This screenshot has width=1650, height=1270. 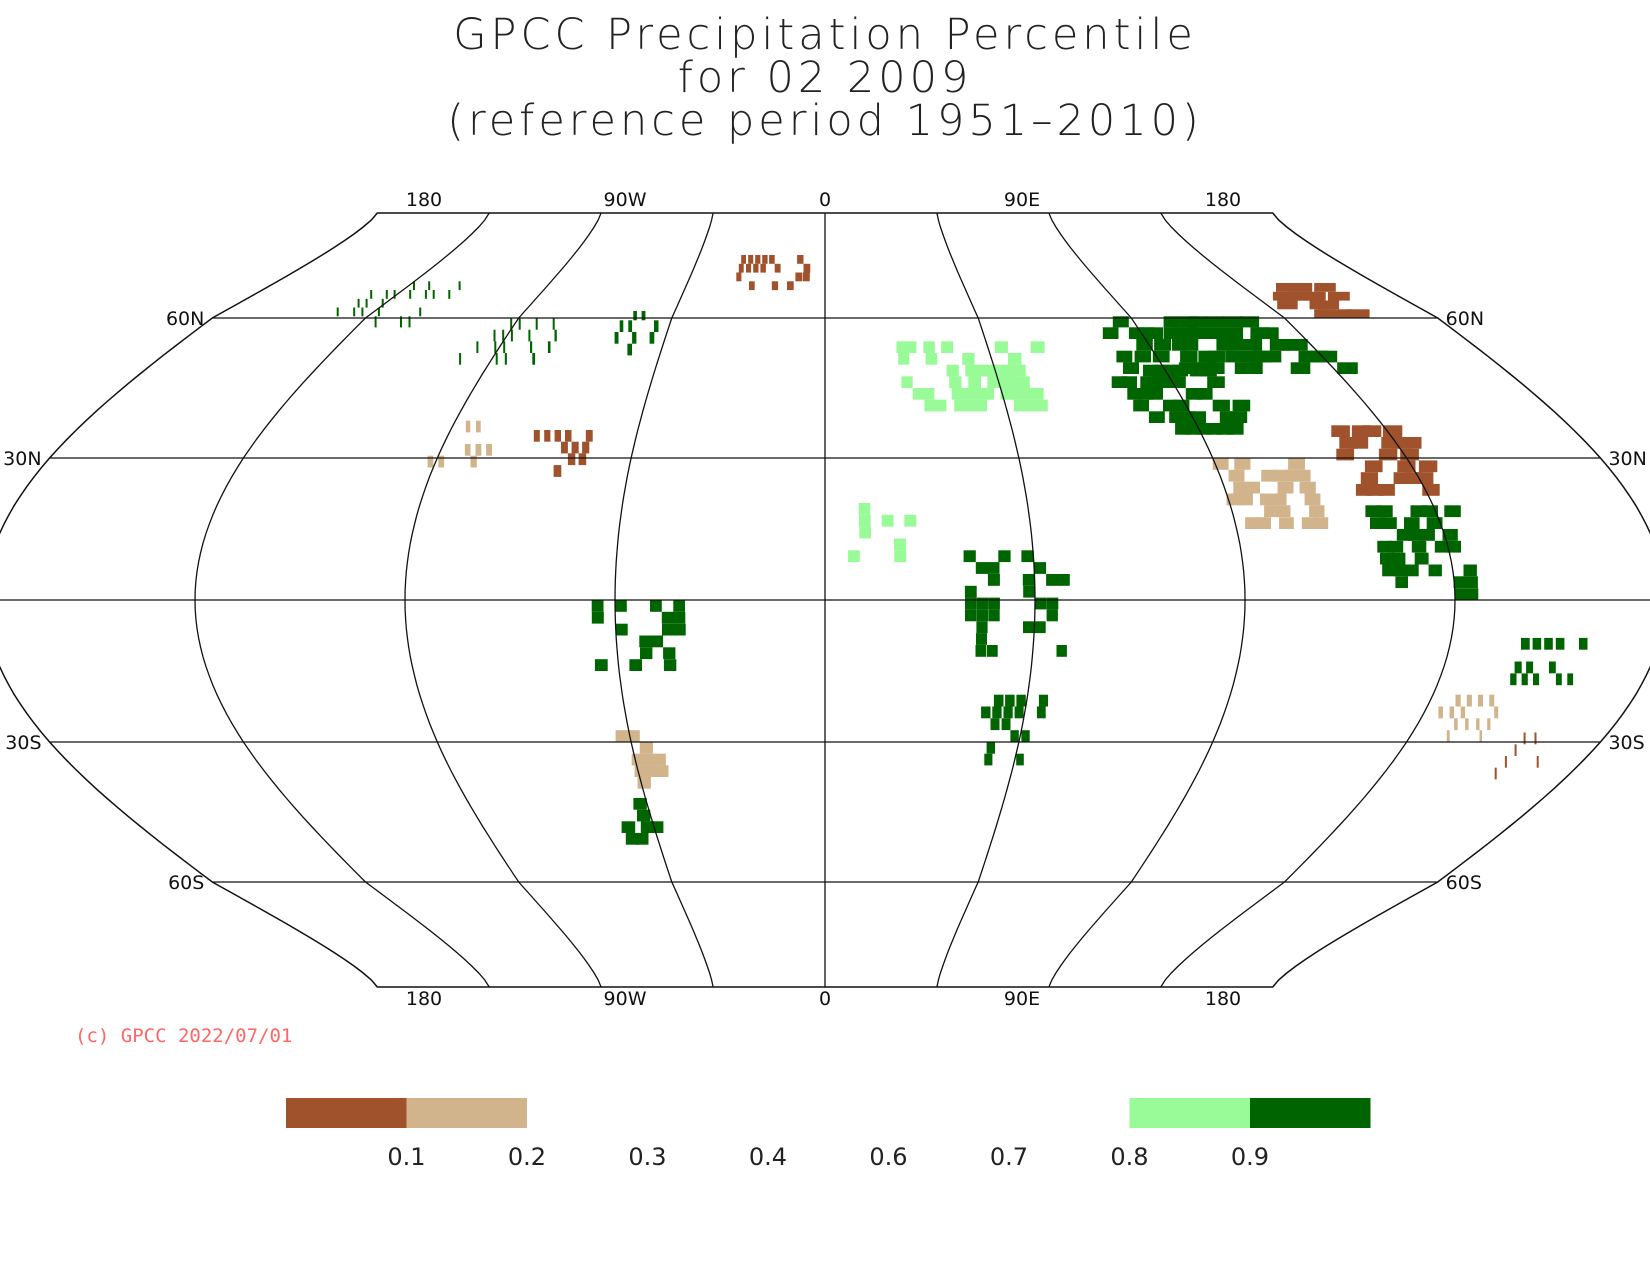 What do you see at coordinates (825, 999) in the screenshot?
I see `lon-label-bottom: 0` at bounding box center [825, 999].